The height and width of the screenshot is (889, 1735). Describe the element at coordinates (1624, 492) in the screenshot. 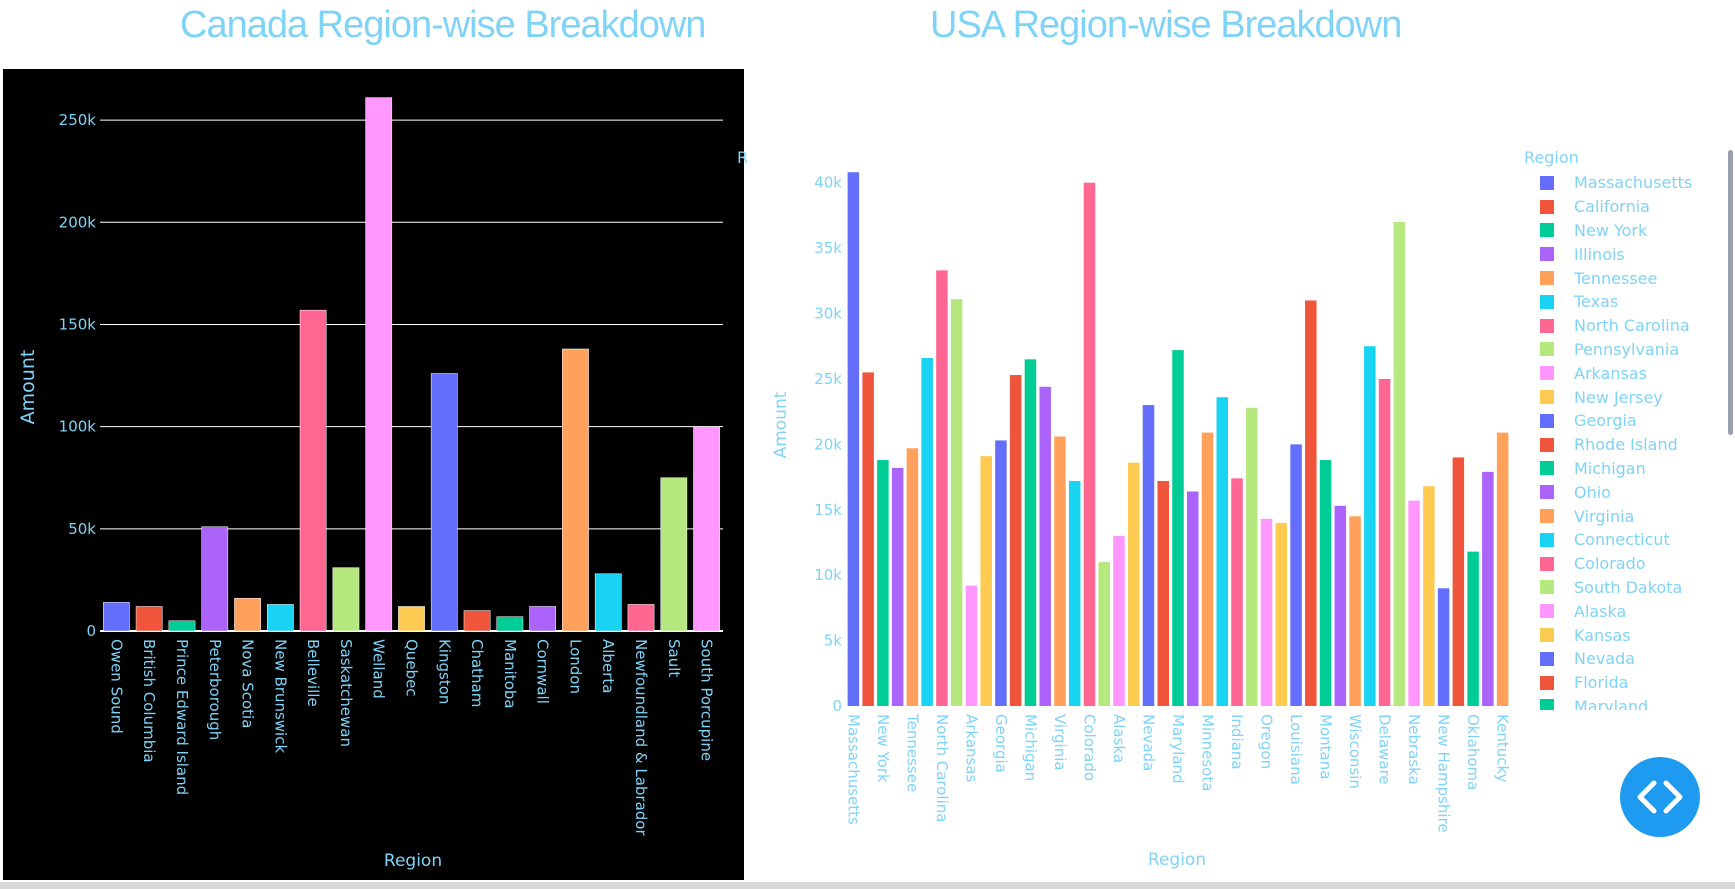

I see `usa-legend-item: Ohio` at that location.